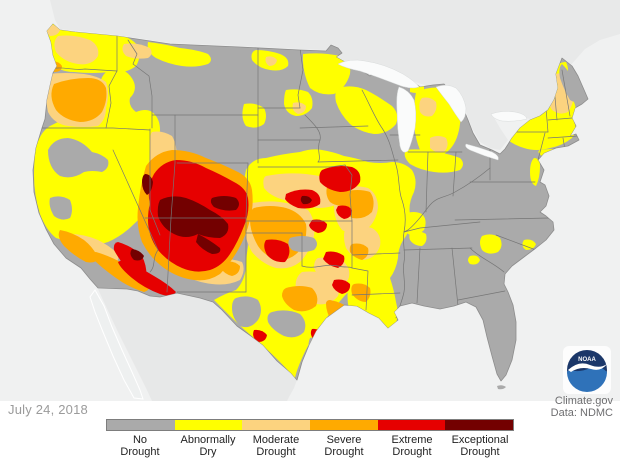 This screenshot has height=464, width=620. What do you see at coordinates (587, 360) in the screenshot?
I see `noaa-logo-text: NOAA` at bounding box center [587, 360].